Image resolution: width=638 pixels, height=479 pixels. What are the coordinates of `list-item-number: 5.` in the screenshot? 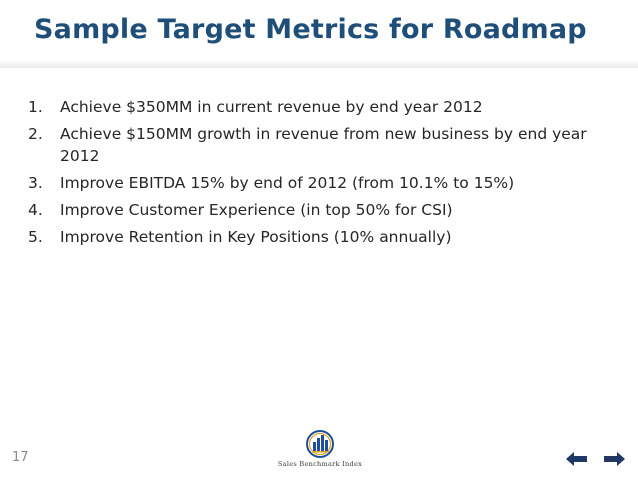 It's located at (35, 237).